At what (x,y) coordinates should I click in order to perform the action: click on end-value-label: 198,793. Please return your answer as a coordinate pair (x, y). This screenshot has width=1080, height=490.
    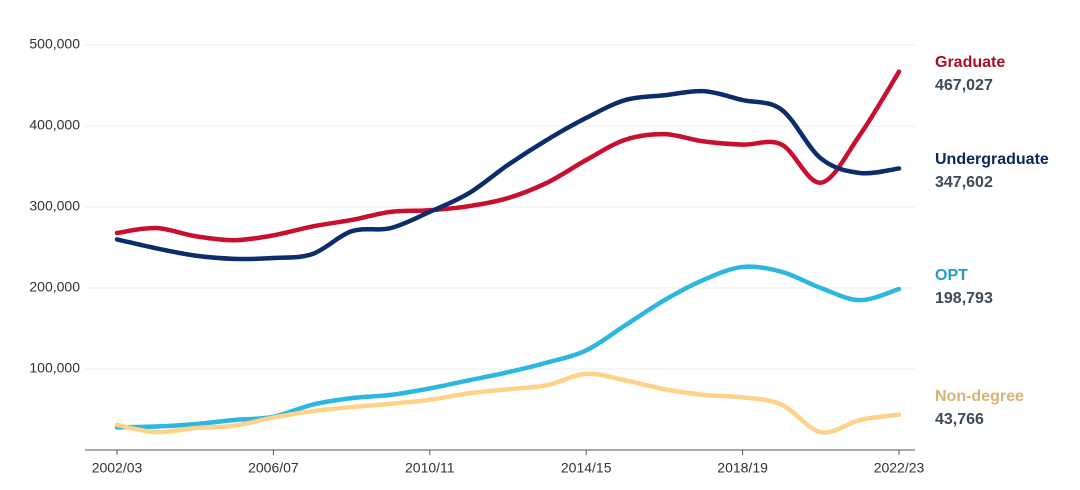
    Looking at the image, I should click on (964, 298).